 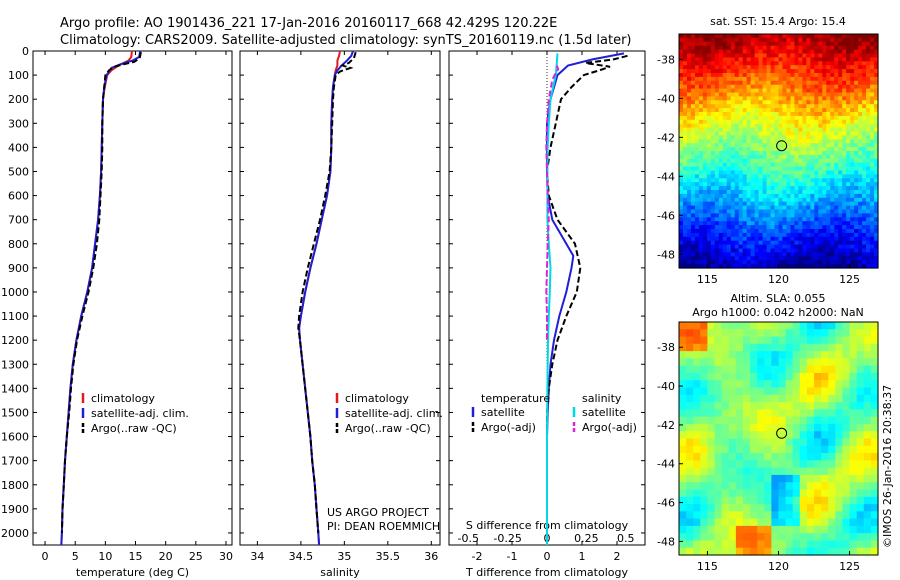 I want to click on heatmap-cells, so click(x=779, y=151).